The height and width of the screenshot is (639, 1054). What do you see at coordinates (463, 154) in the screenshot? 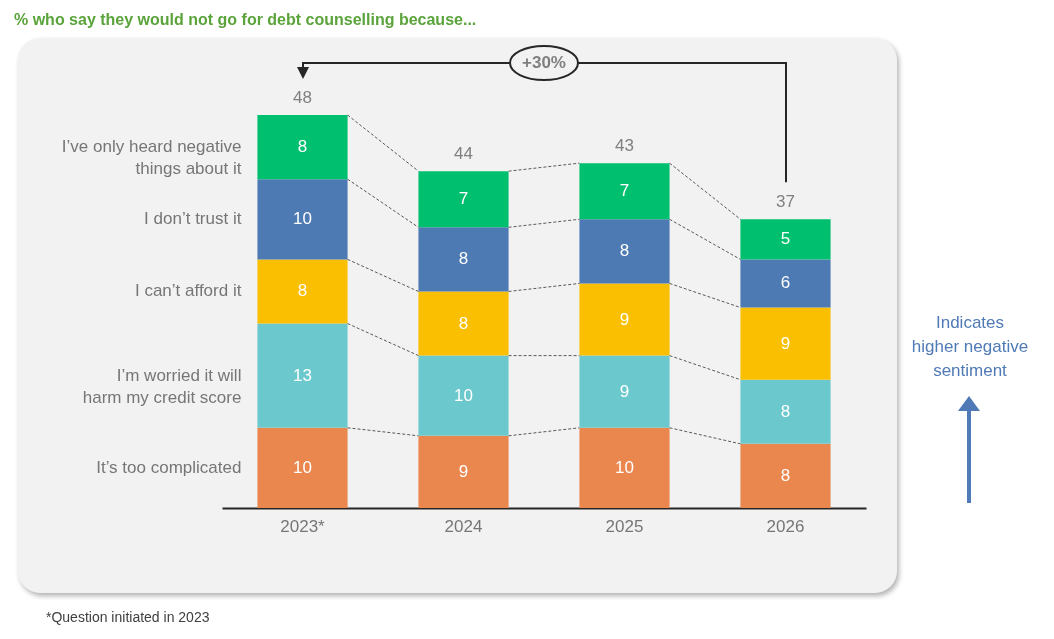
I see `total-label: 44` at bounding box center [463, 154].